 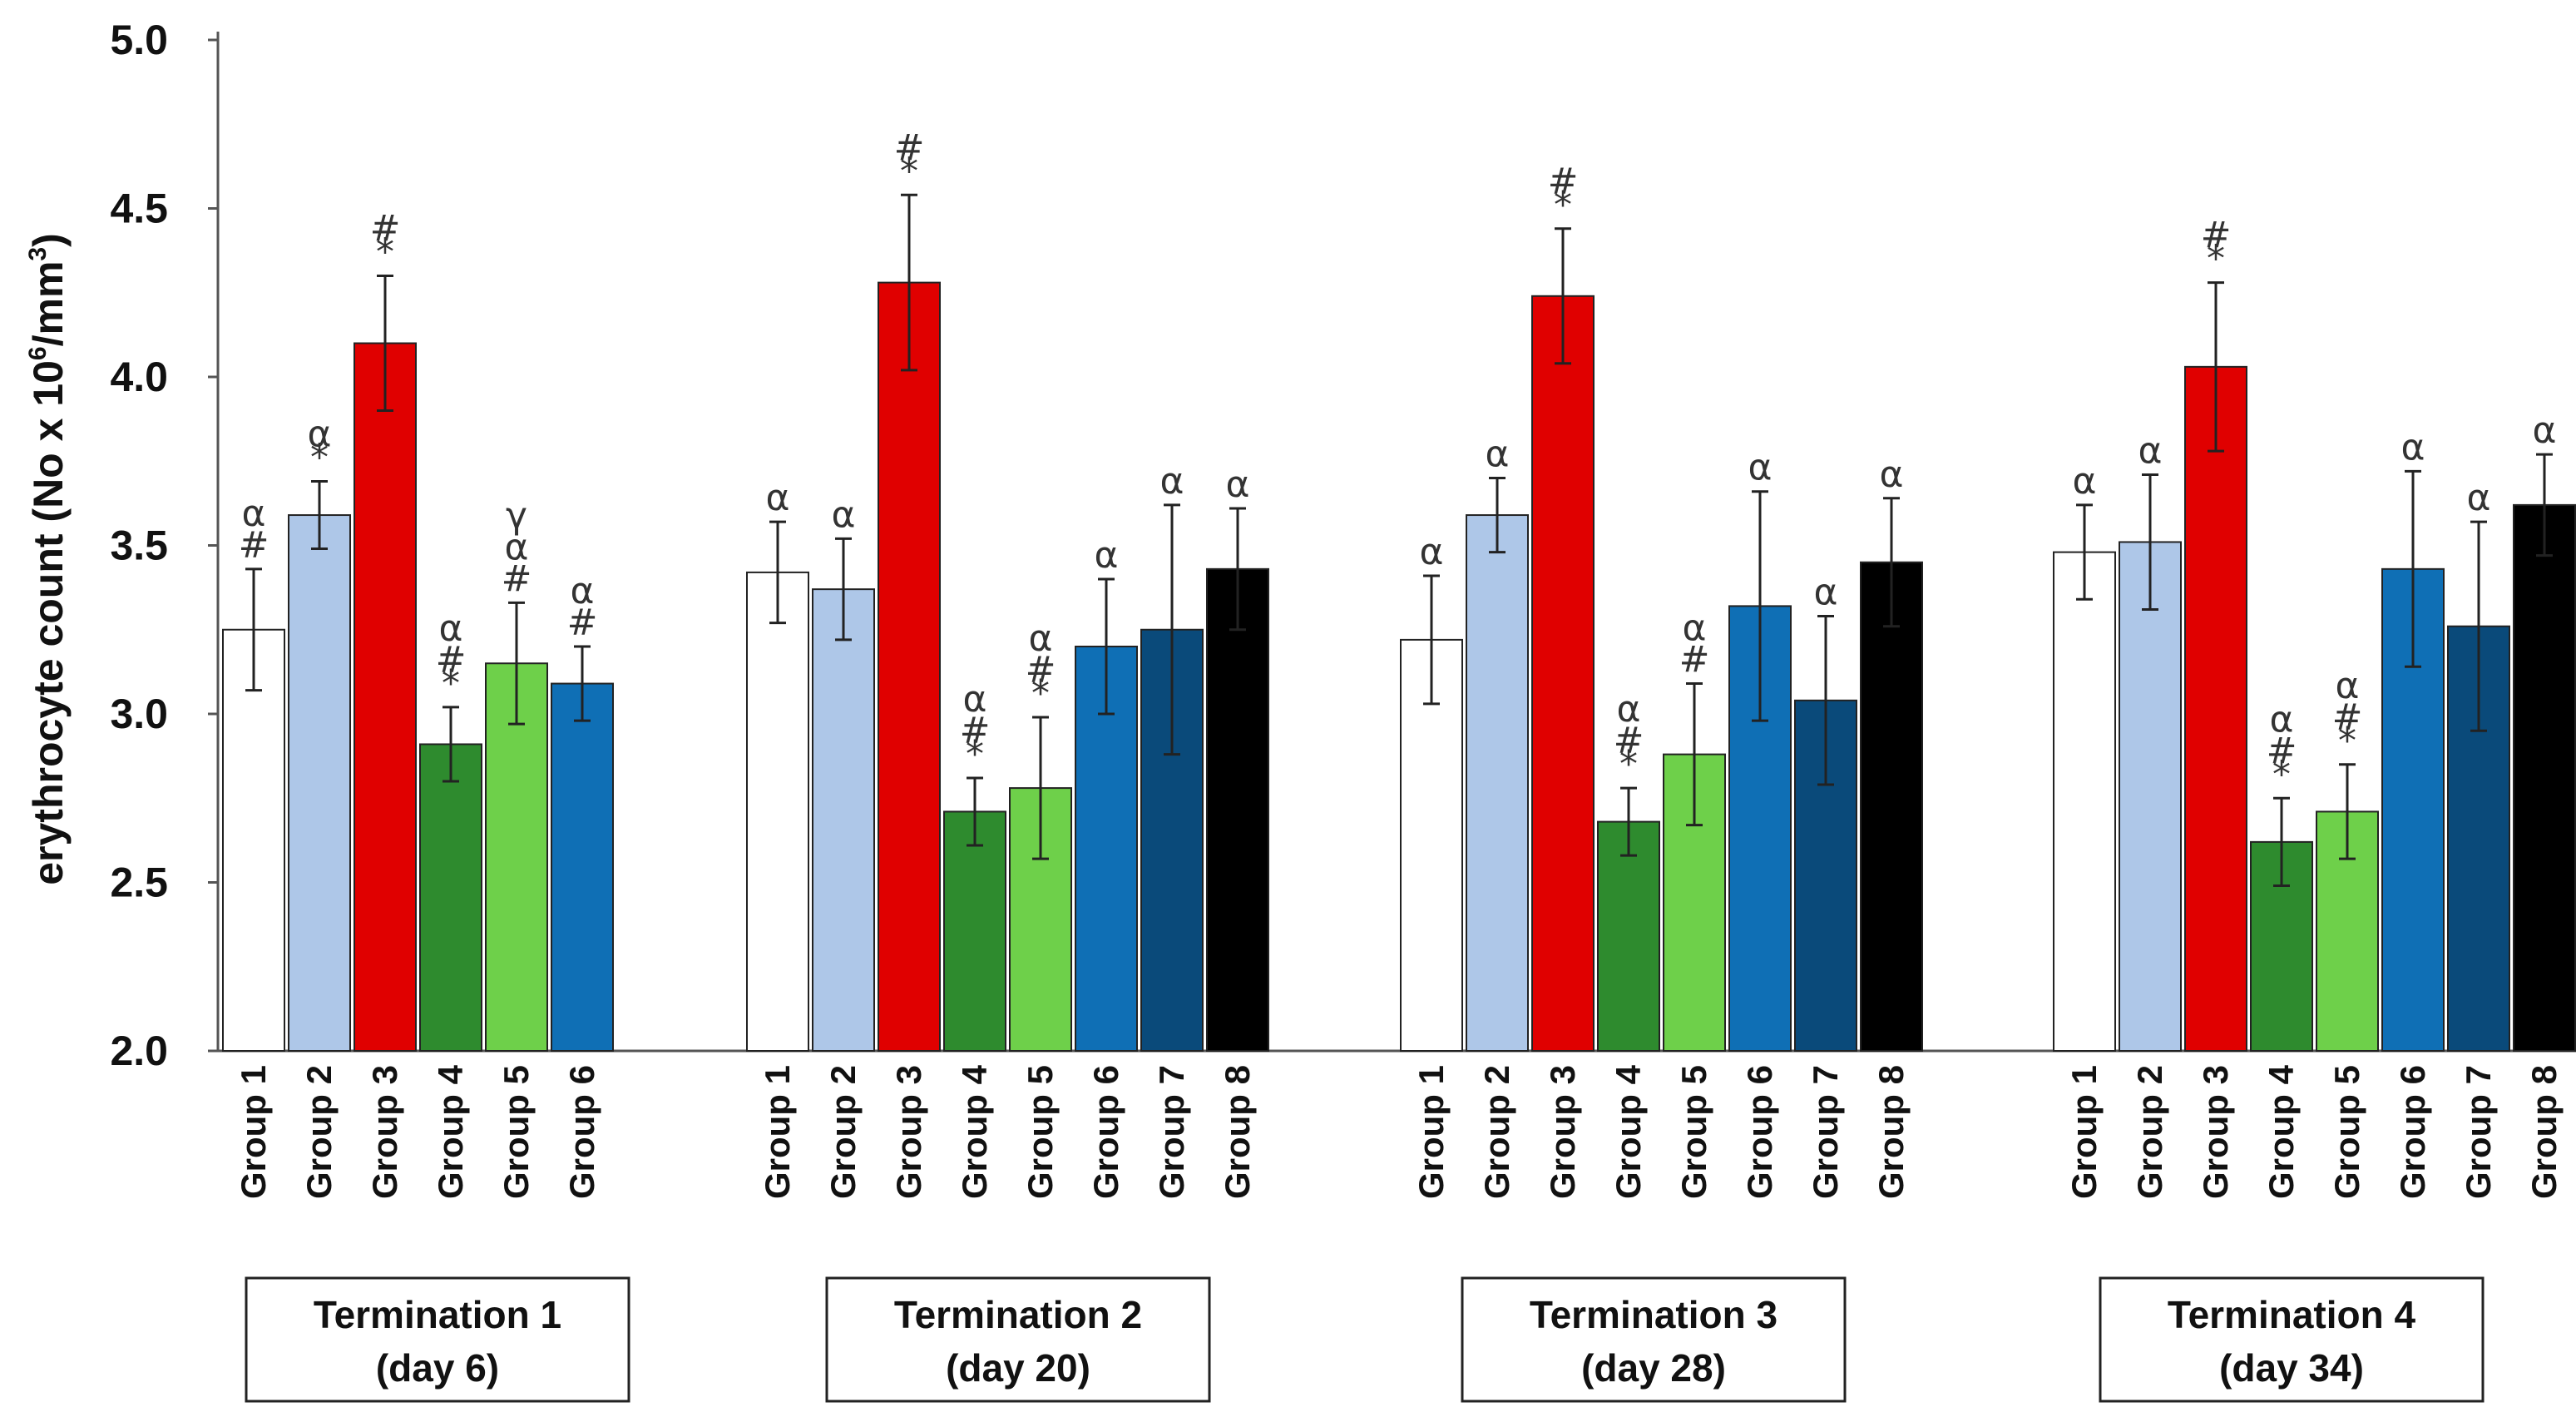 I want to click on y-tick-label: 2.0, so click(x=139, y=1051).